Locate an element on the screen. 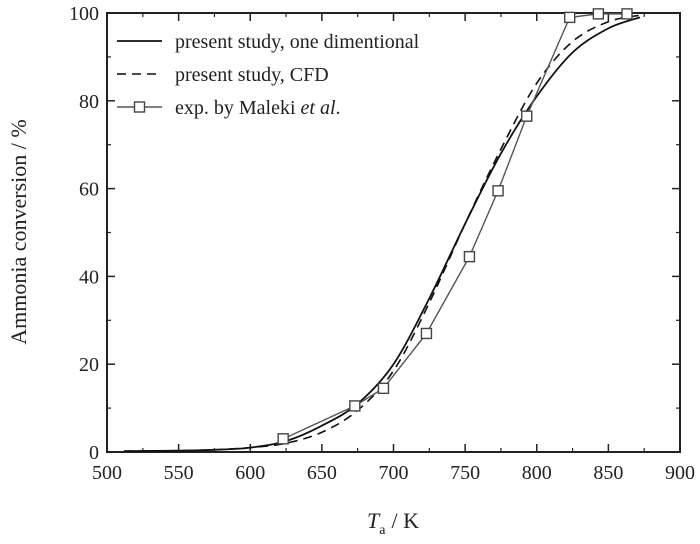  y-tick-label: 60 is located at coordinates (89, 190).